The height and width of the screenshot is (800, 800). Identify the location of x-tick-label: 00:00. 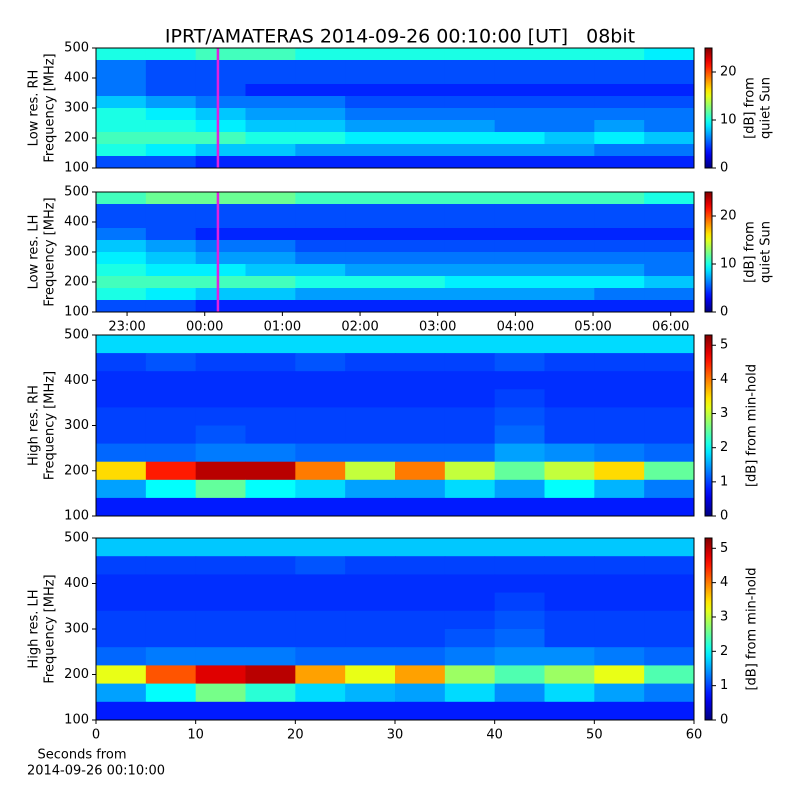
(204, 327).